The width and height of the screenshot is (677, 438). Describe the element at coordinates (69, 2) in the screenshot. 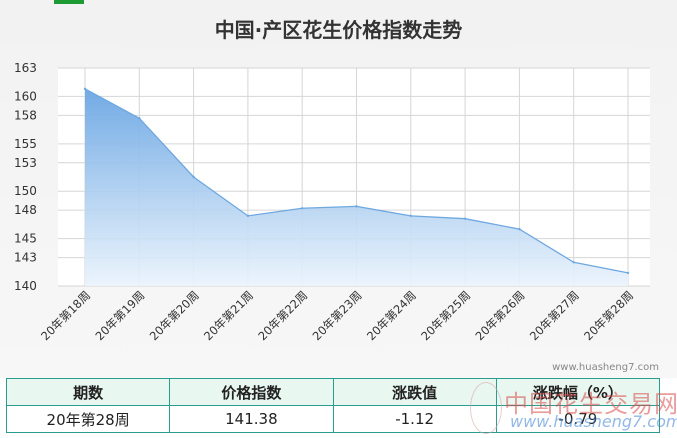

I see `top-accent-bar` at that location.